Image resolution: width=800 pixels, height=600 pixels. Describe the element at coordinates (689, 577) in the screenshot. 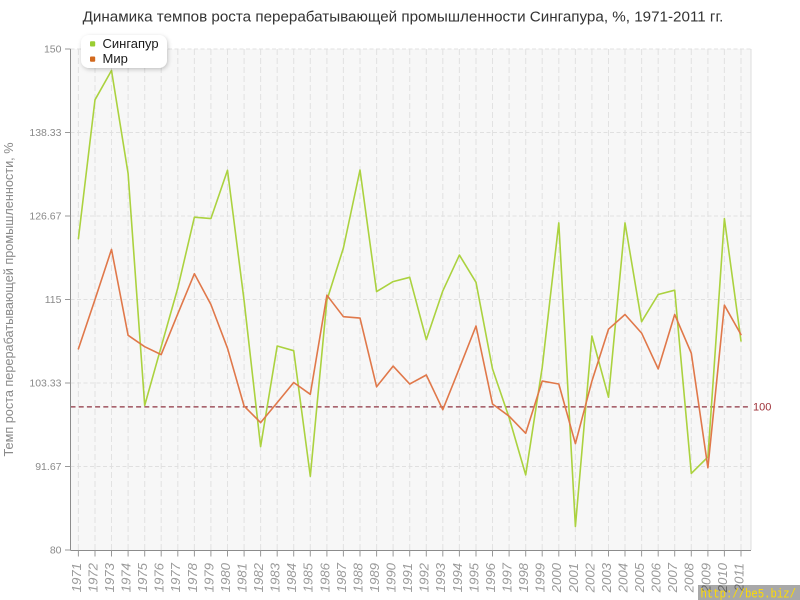

I see `svg-text: 2008` at that location.